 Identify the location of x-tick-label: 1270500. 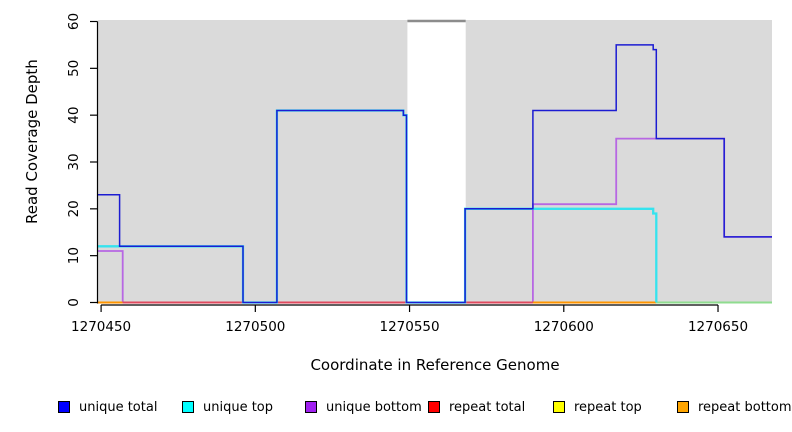
(255, 327).